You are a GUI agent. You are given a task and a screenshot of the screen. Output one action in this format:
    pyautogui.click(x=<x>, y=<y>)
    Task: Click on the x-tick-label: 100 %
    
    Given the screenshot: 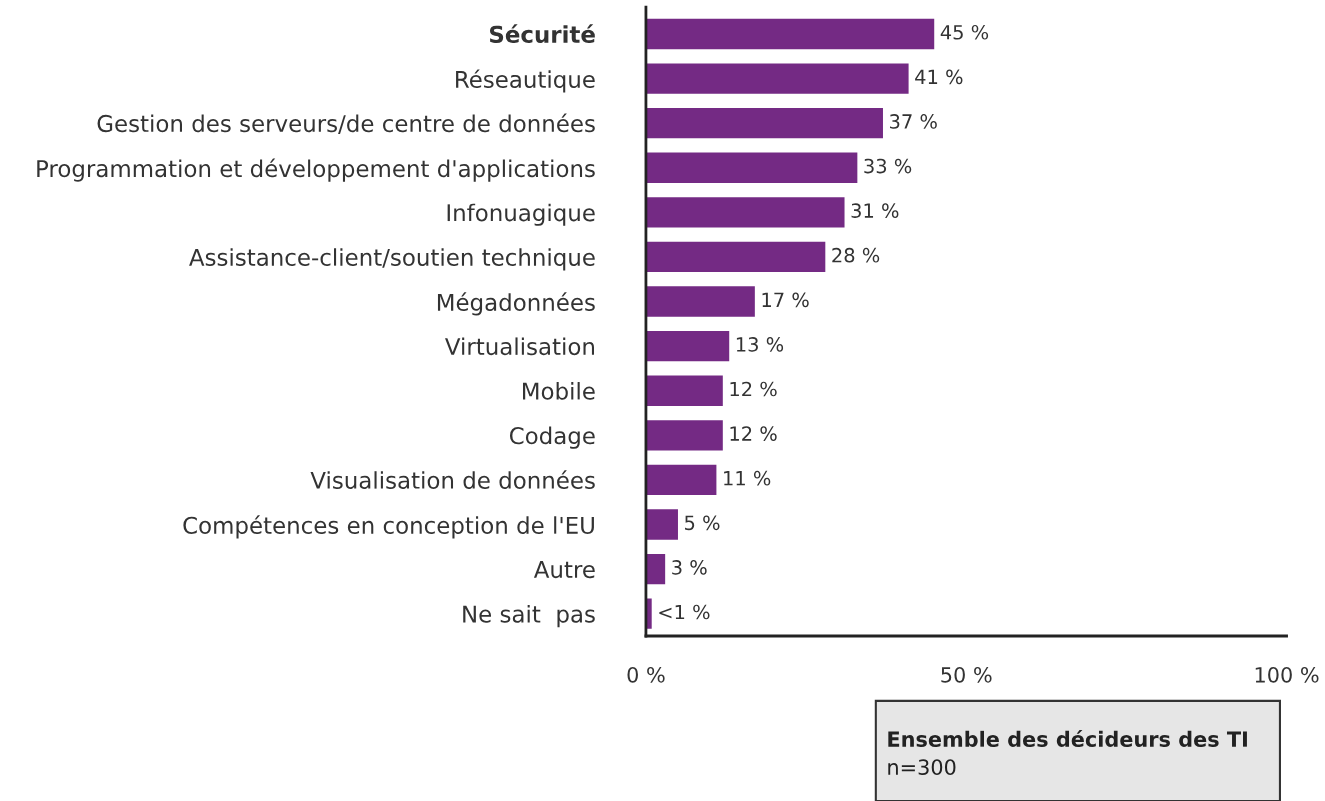 What is the action you would take?
    pyautogui.click(x=1287, y=674)
    